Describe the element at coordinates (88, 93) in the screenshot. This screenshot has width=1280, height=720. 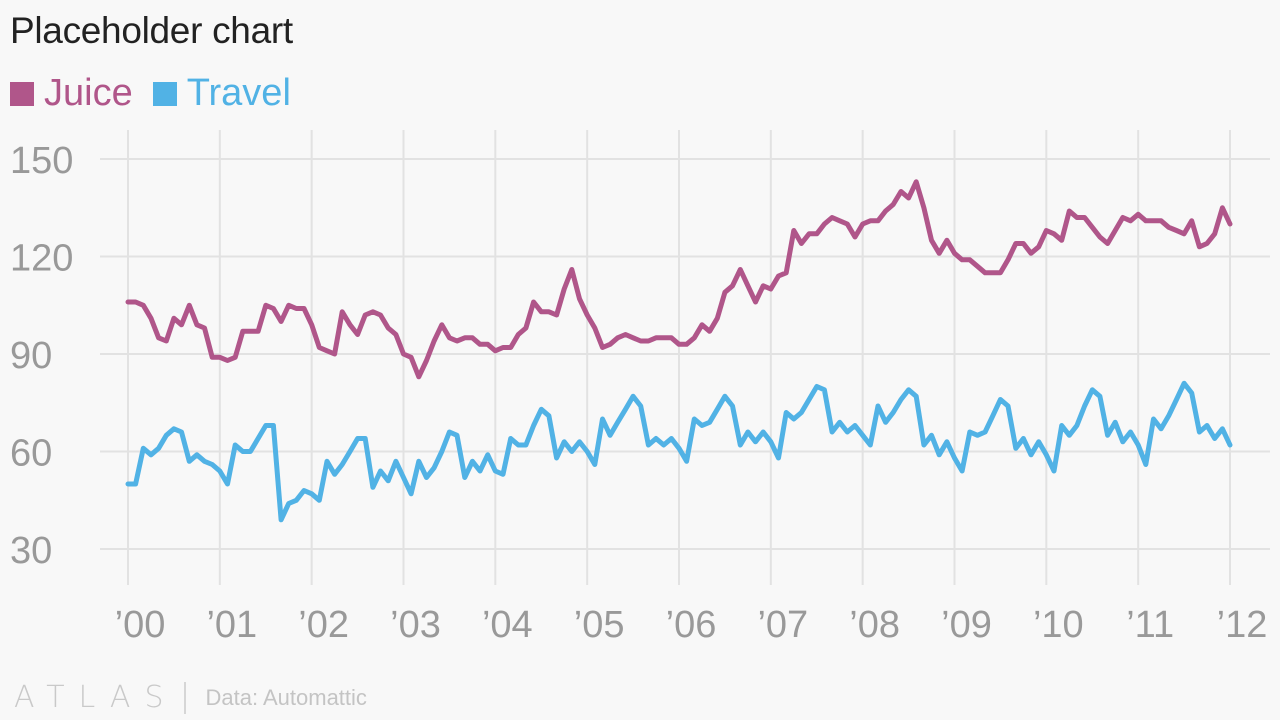
I see `legend-label-juice: Juice` at that location.